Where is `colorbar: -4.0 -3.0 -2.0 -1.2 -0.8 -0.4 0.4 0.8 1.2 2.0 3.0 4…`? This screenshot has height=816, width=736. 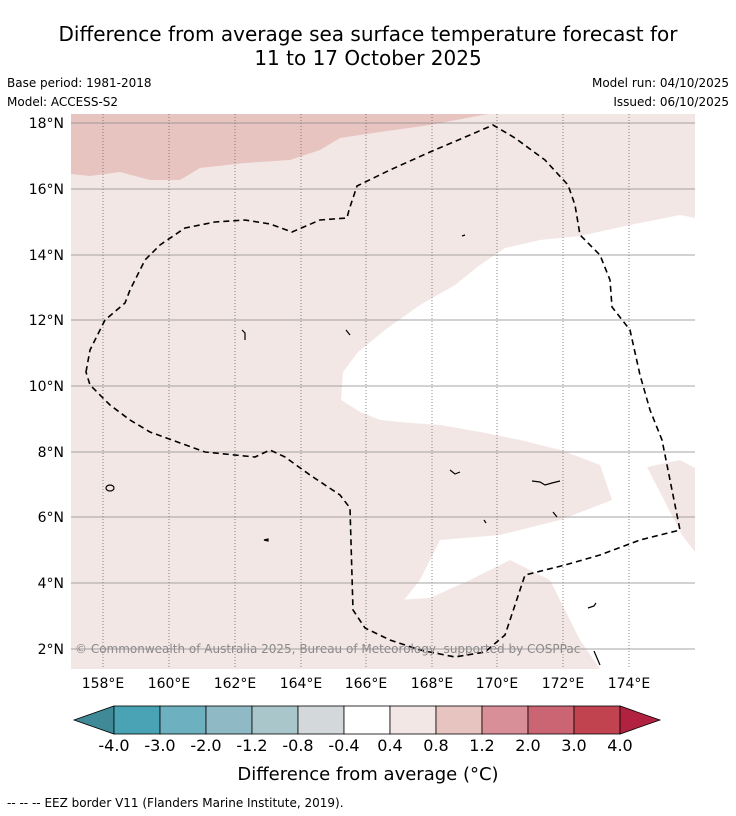 colorbar: -4.0 -3.0 -2.0 -1.2 -0.8 -0.4 0.4 0.8 1.2 2.0 3.0 4… is located at coordinates (367, 730).